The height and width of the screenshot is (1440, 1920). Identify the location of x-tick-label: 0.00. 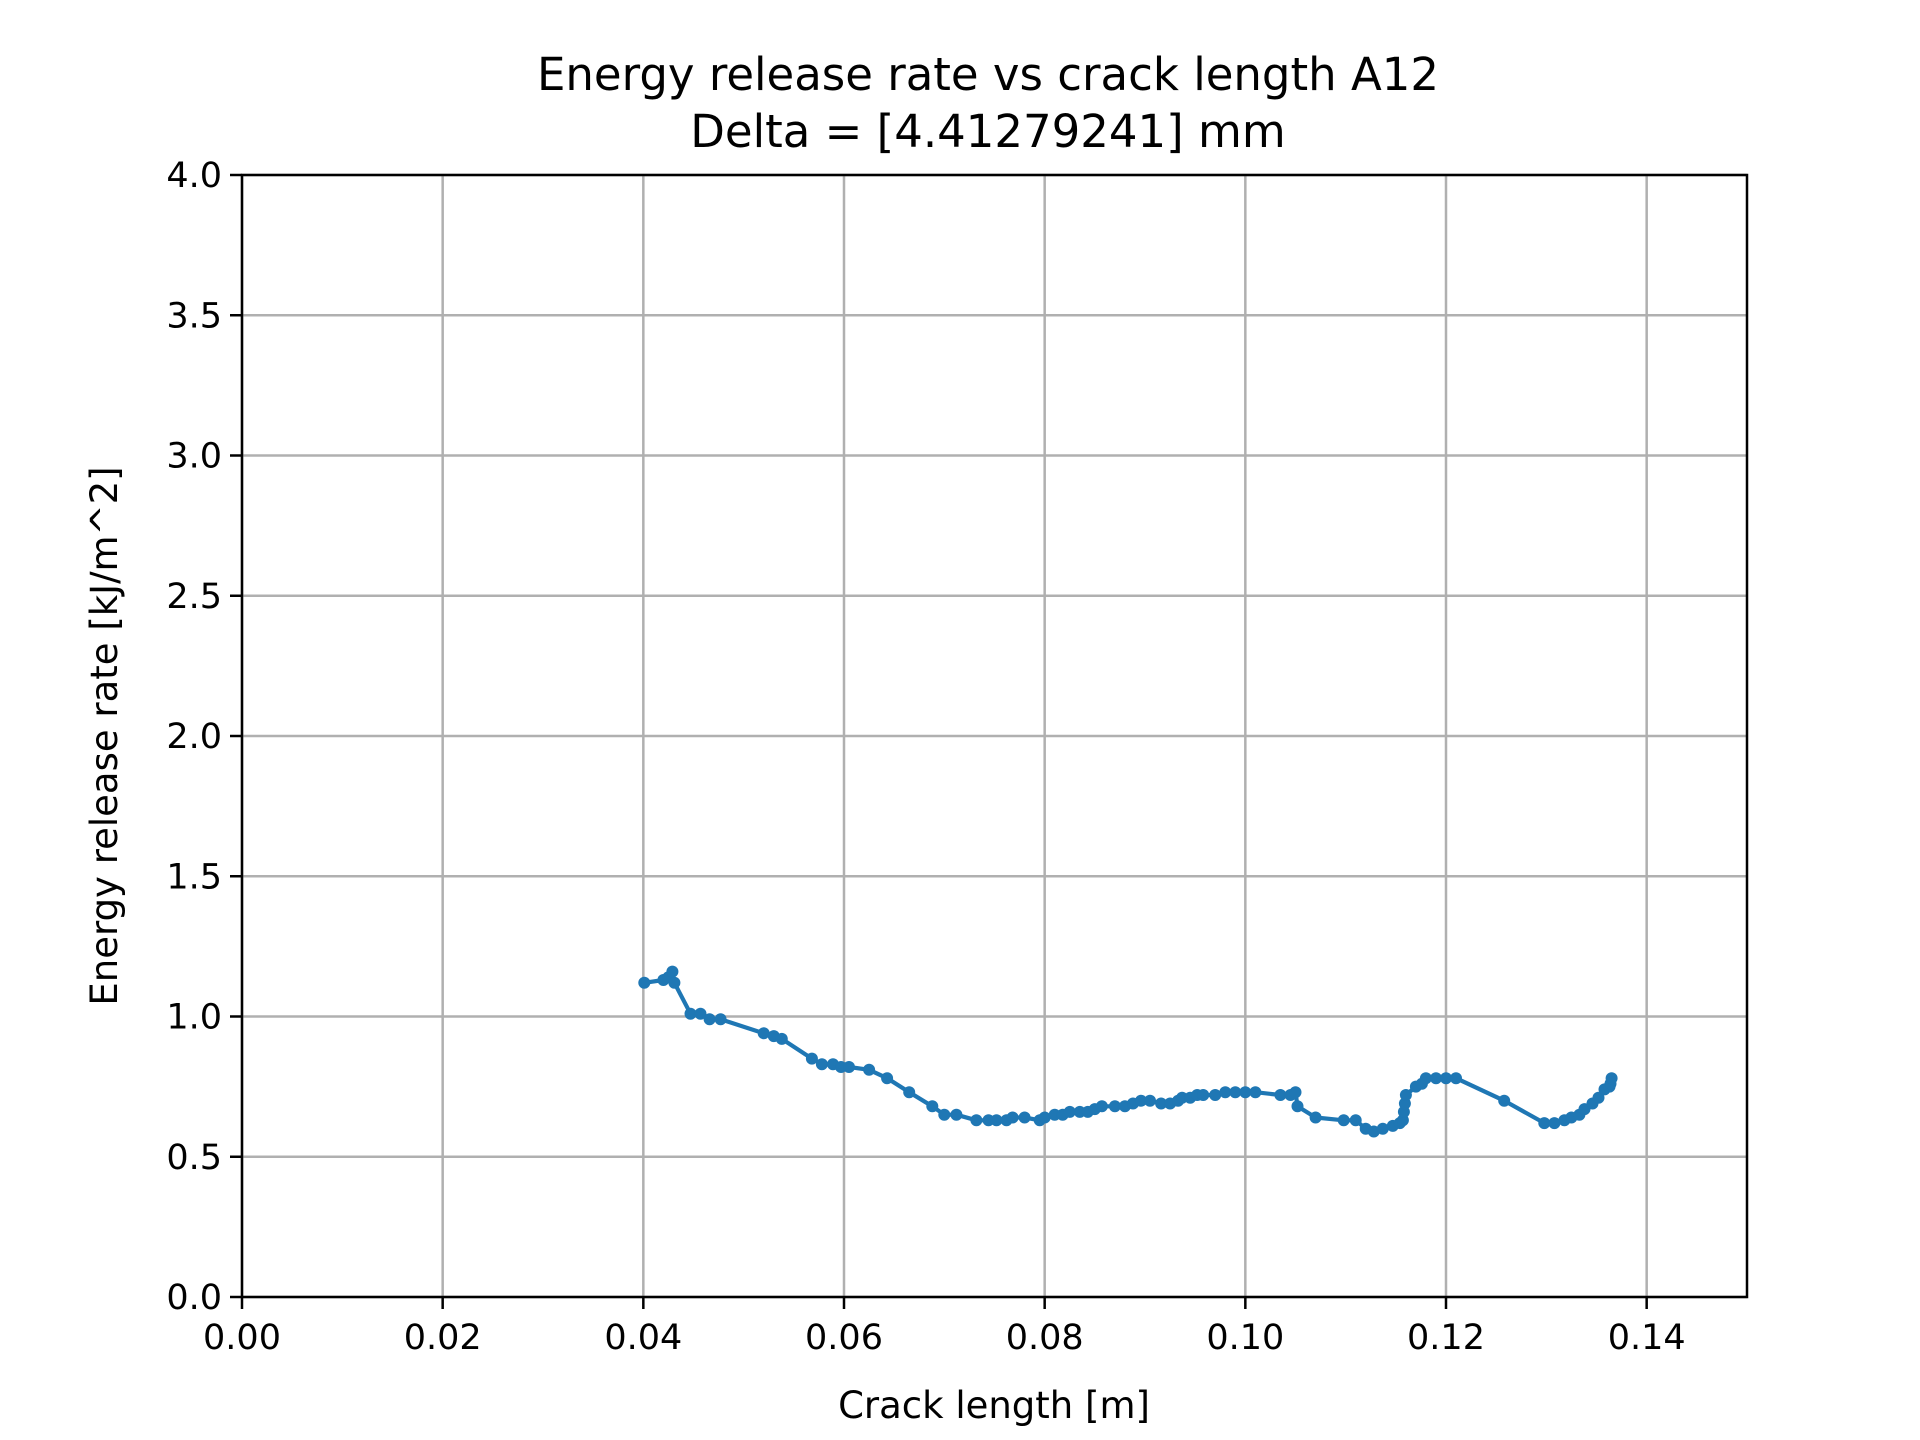
(242, 1338).